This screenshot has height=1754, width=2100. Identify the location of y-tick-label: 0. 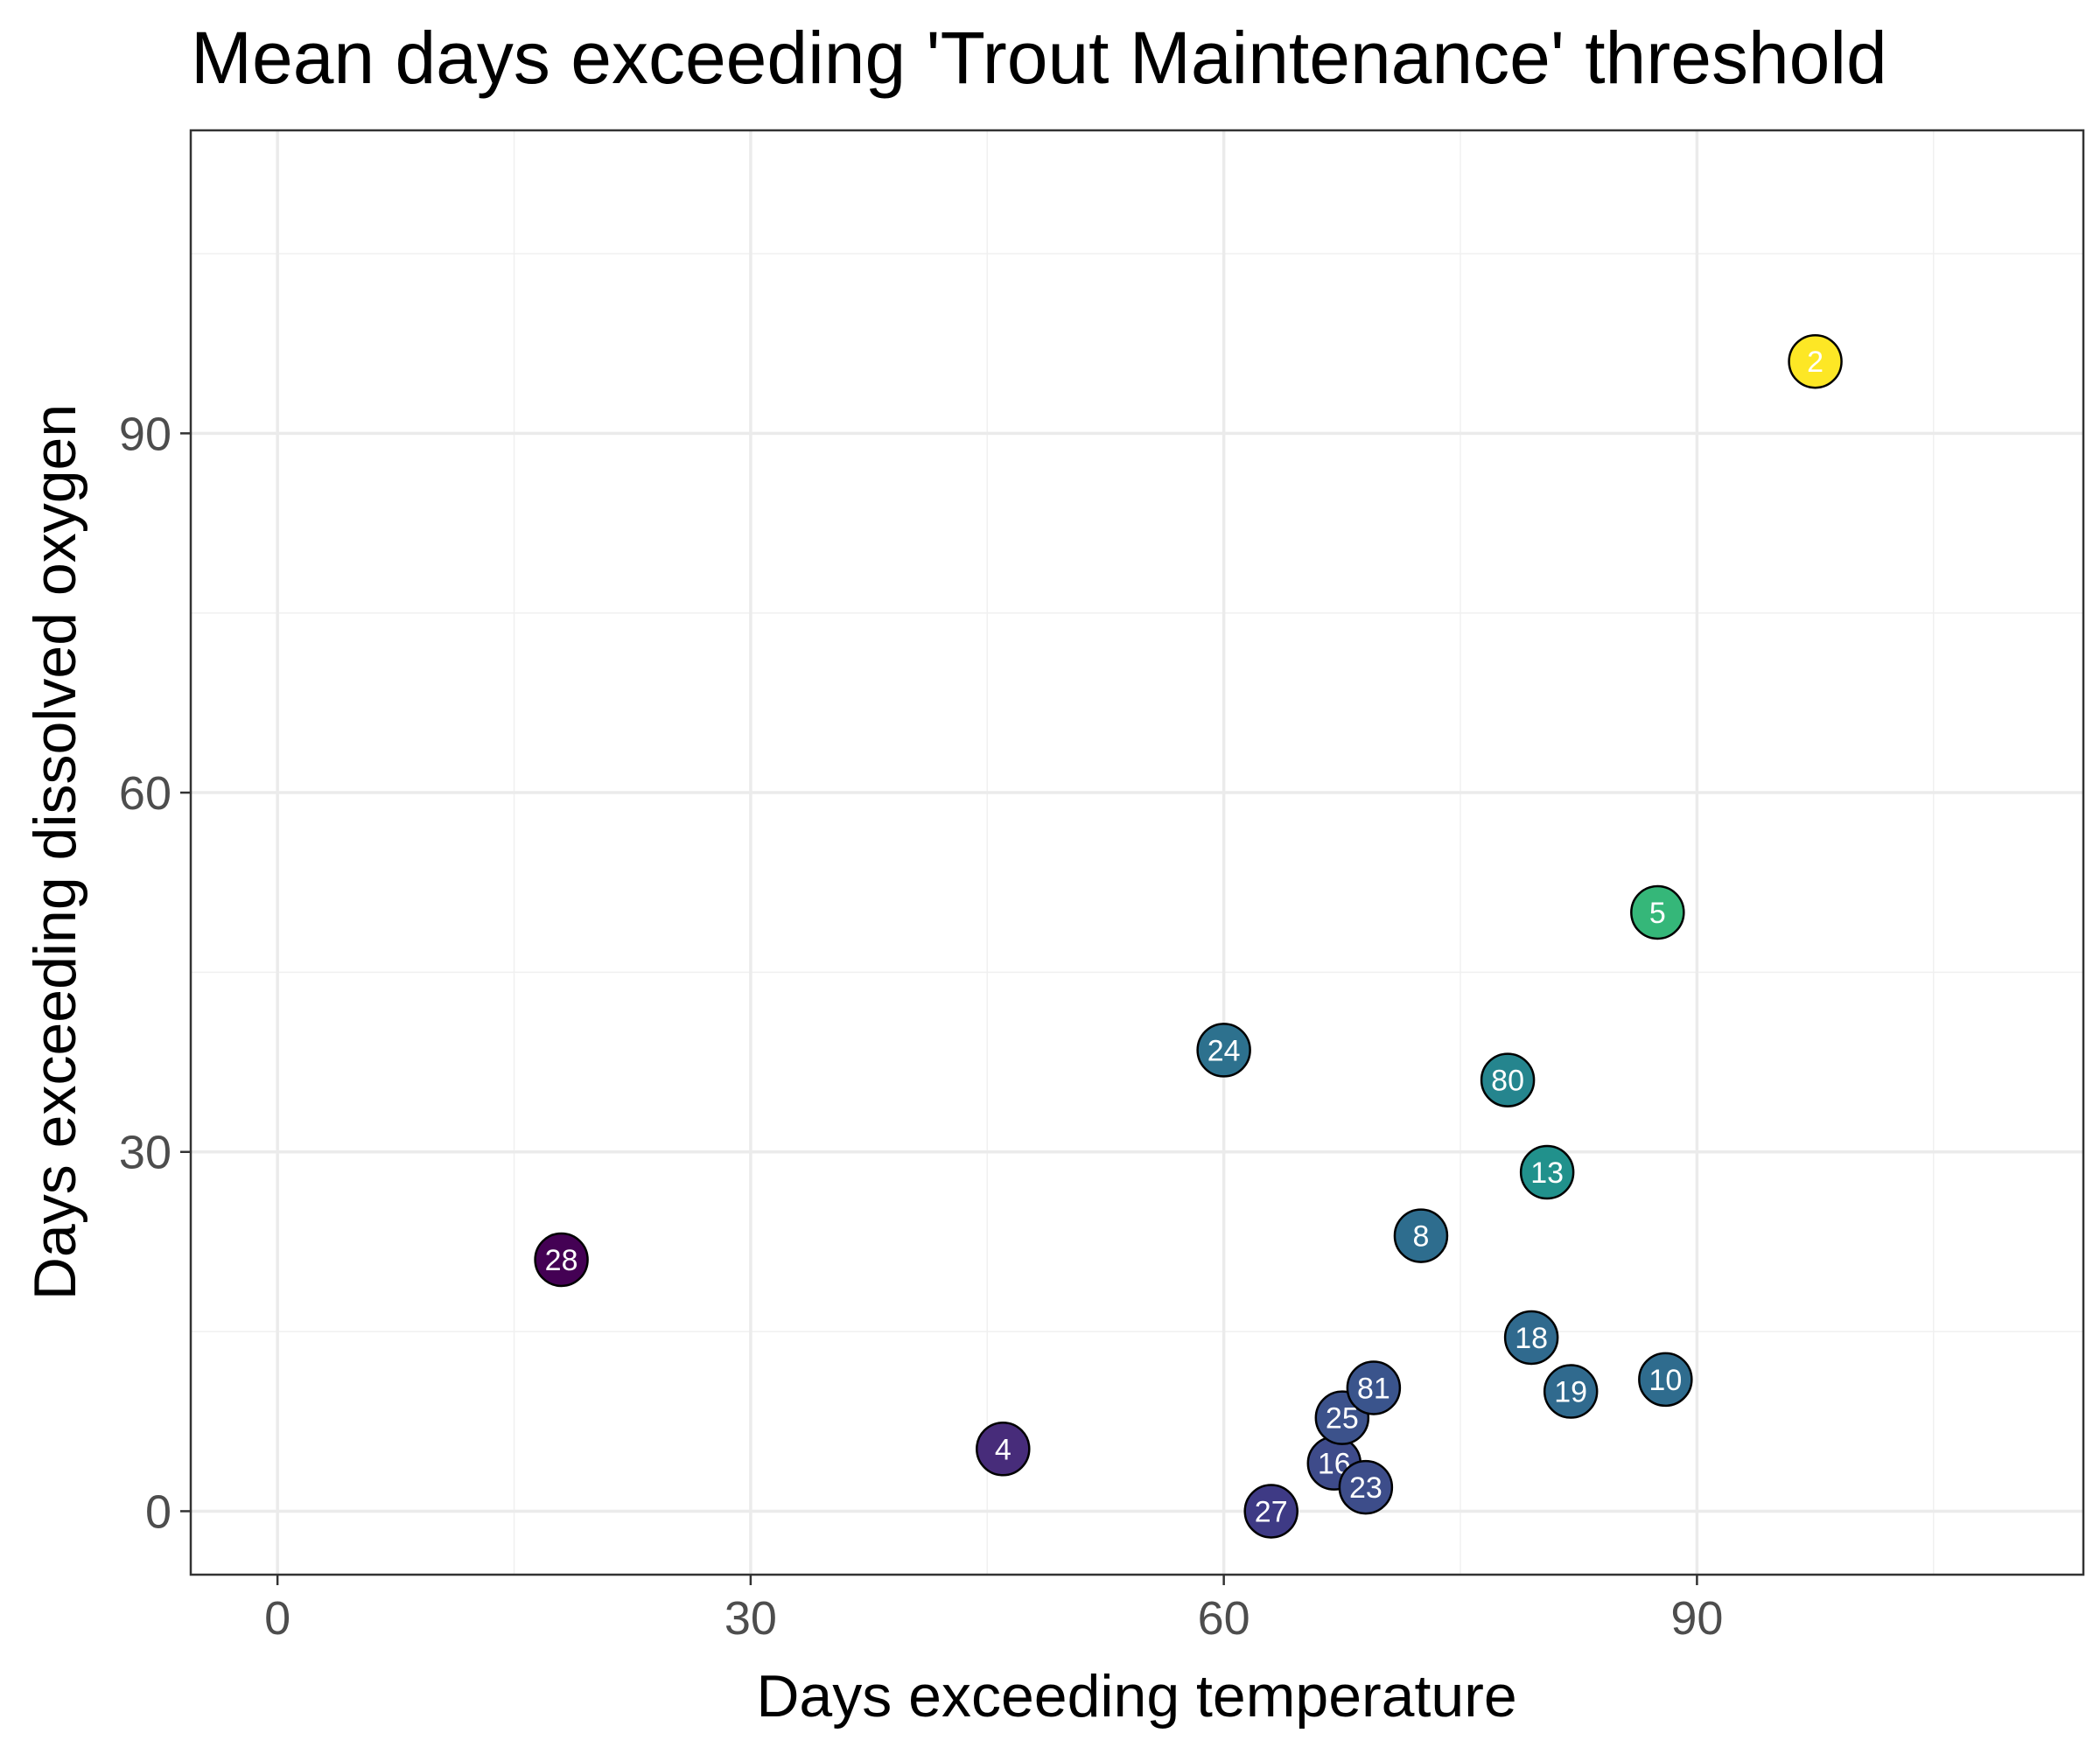
(158, 1511).